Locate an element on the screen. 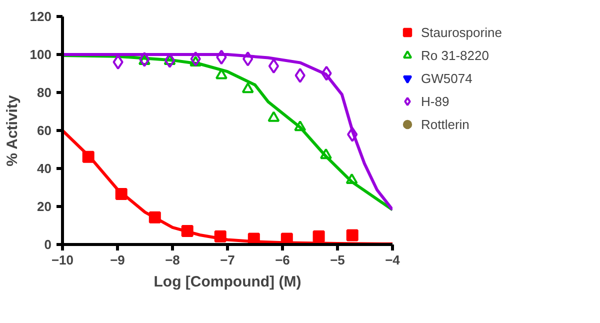 The height and width of the screenshot is (323, 600). x-tick-label: −8 is located at coordinates (172, 260).